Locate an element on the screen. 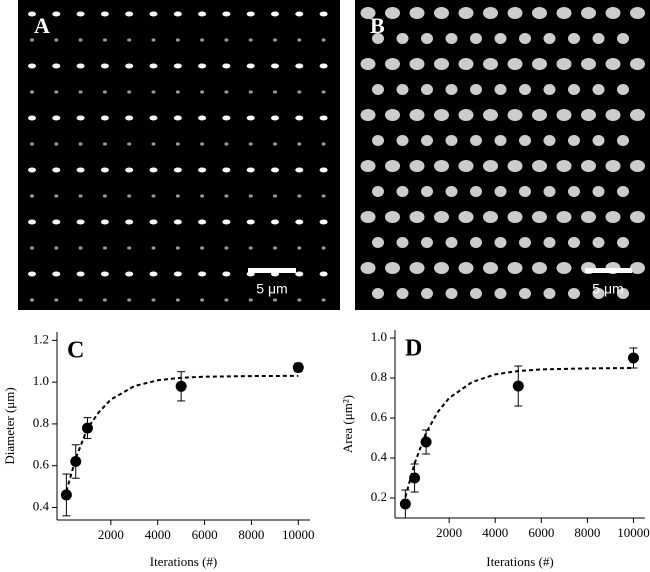  y-tick-label: 1.2 is located at coordinates (41, 338).